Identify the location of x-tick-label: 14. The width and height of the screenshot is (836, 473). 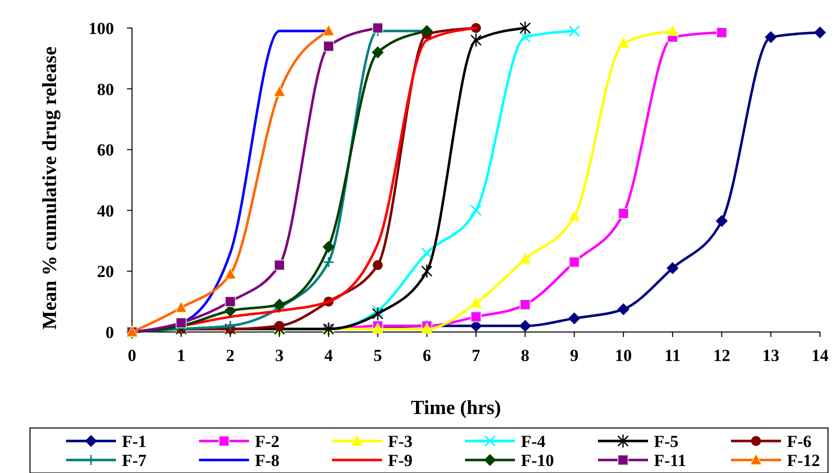
(820, 355).